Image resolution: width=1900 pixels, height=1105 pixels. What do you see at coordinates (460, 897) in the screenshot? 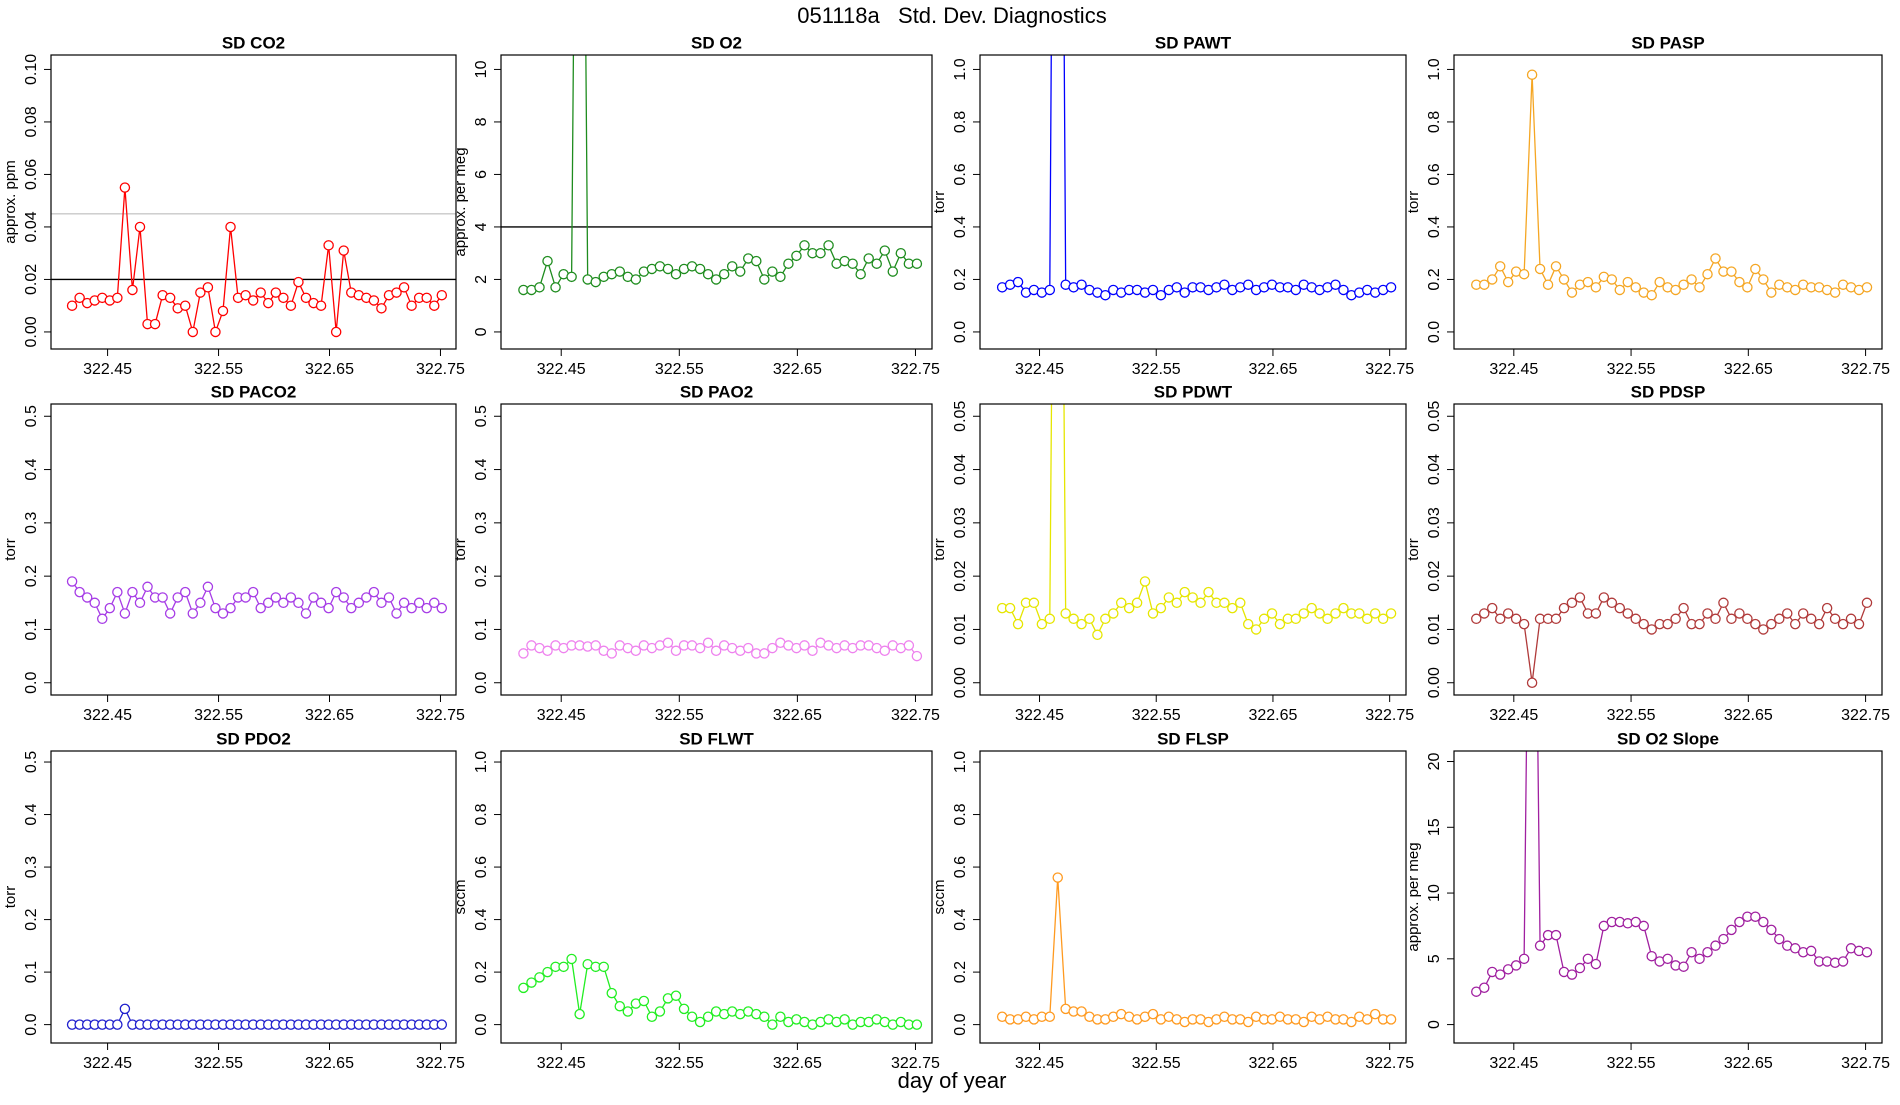
I see `y-axis-label: sccm` at bounding box center [460, 897].